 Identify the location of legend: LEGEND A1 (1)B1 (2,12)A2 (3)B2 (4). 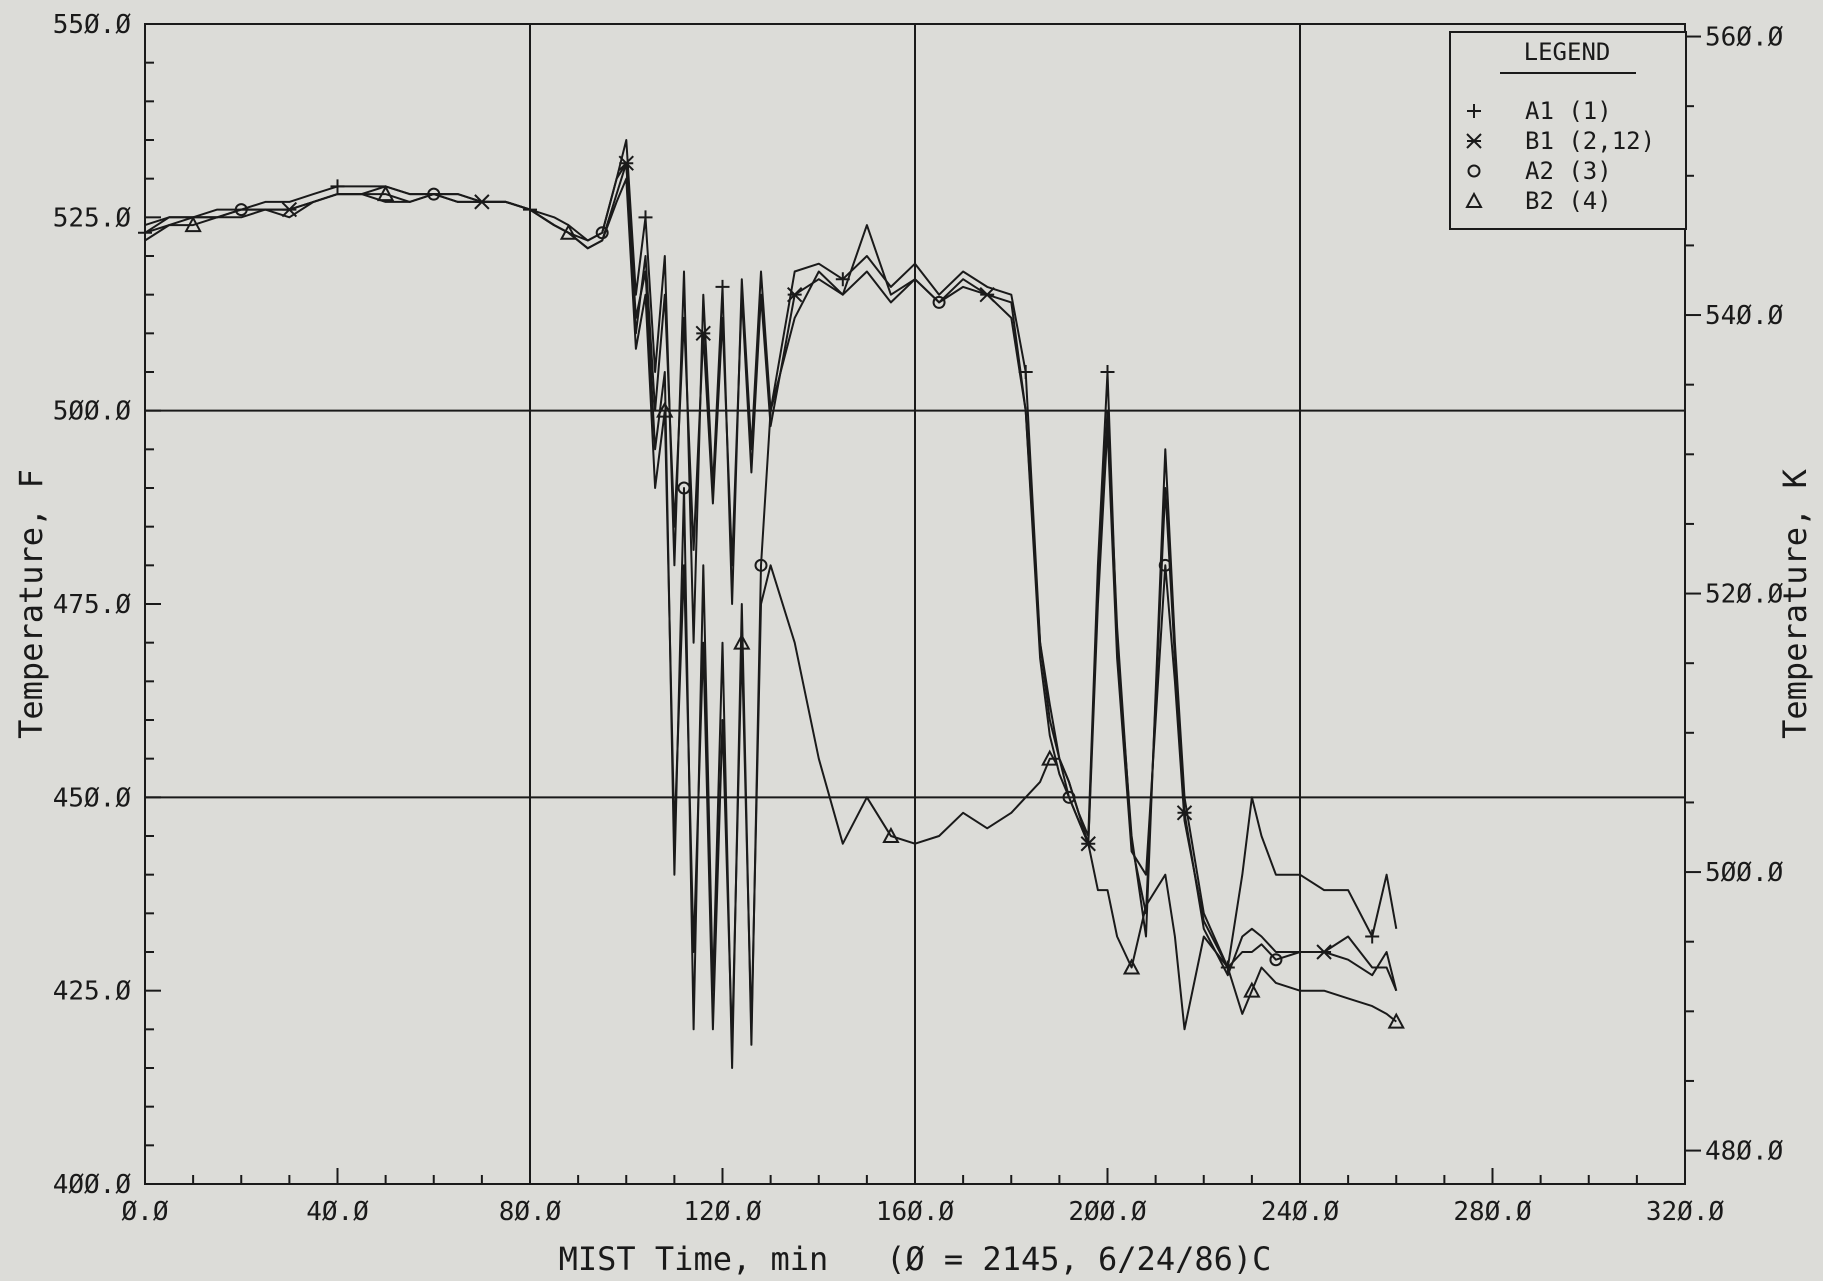
(1568, 130).